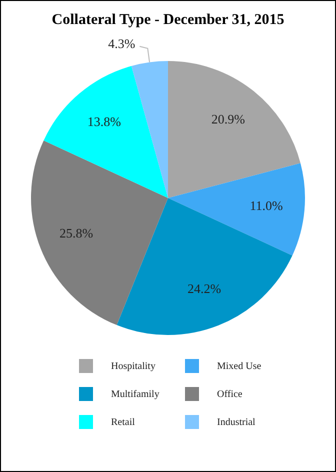 The width and height of the screenshot is (336, 472). What do you see at coordinates (228, 118) in the screenshot?
I see `data-label: 20.9%` at bounding box center [228, 118].